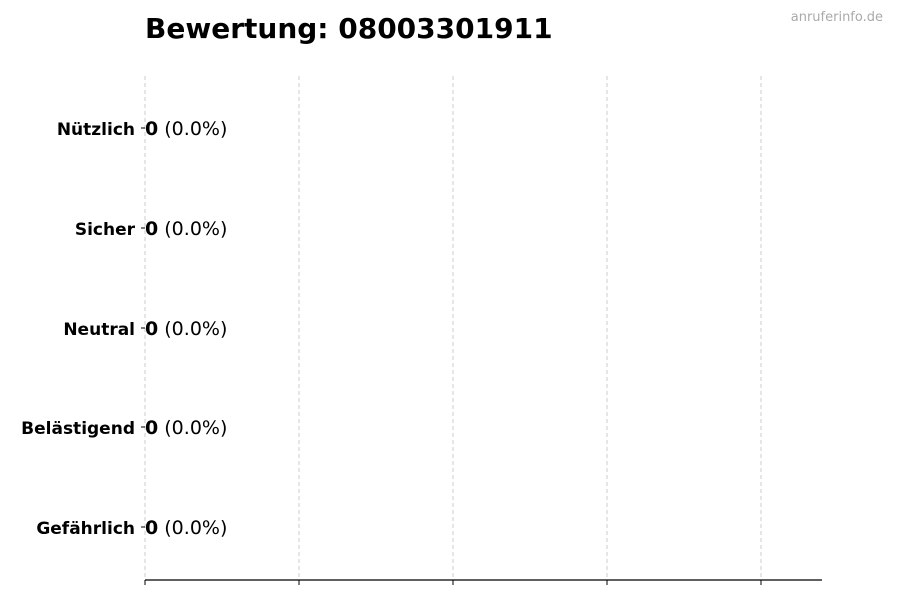 This screenshot has width=900, height=600. What do you see at coordinates (836, 17) in the screenshot?
I see `watermark: anruferinfo.de` at bounding box center [836, 17].